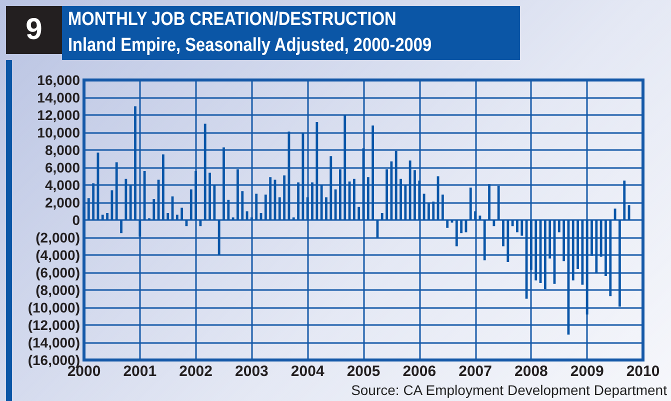  I want to click on y-tick-label: 0, so click(76, 220).